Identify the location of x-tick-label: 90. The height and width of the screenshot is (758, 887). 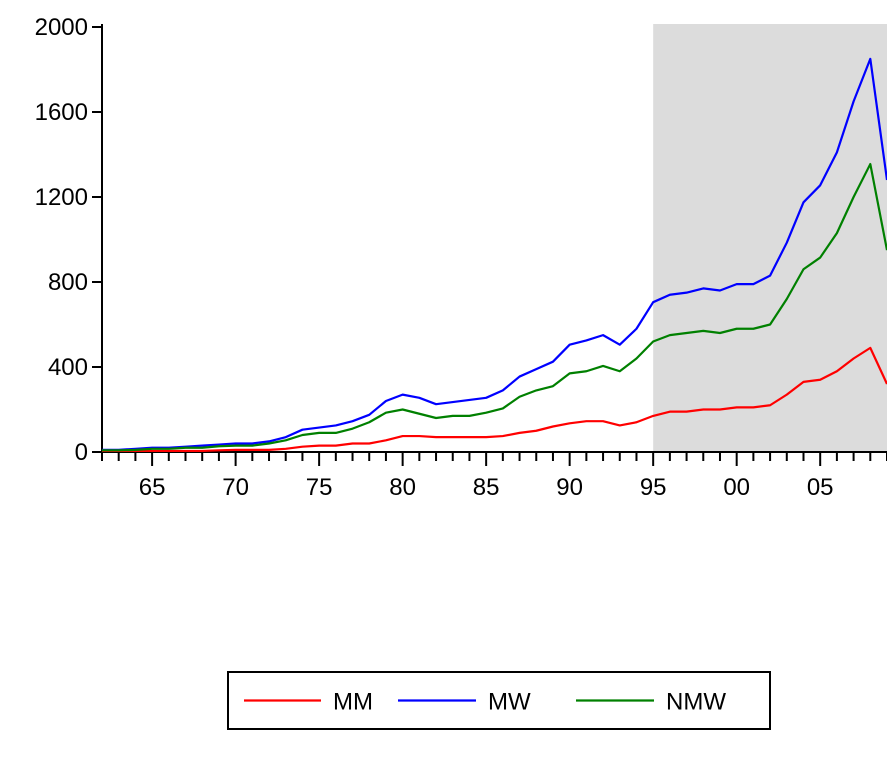
(569, 487).